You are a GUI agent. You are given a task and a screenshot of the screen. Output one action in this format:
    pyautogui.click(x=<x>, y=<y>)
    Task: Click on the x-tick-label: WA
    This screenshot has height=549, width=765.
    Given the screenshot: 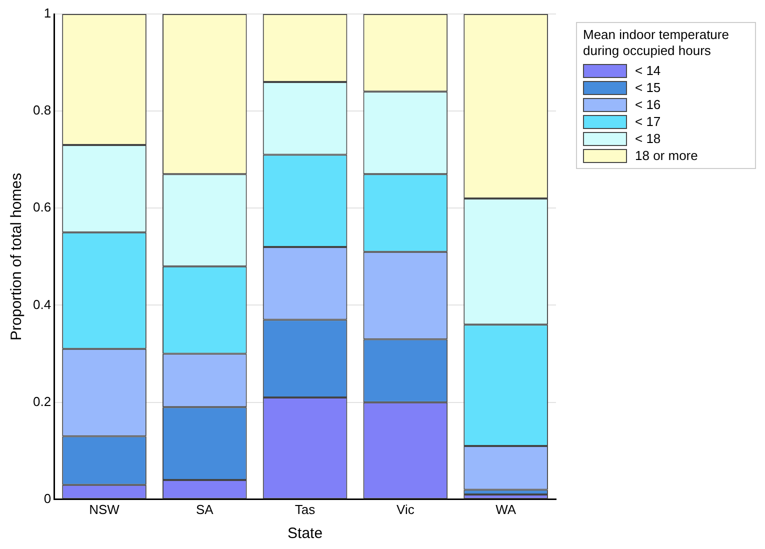 What is the action you would take?
    pyautogui.click(x=506, y=509)
    